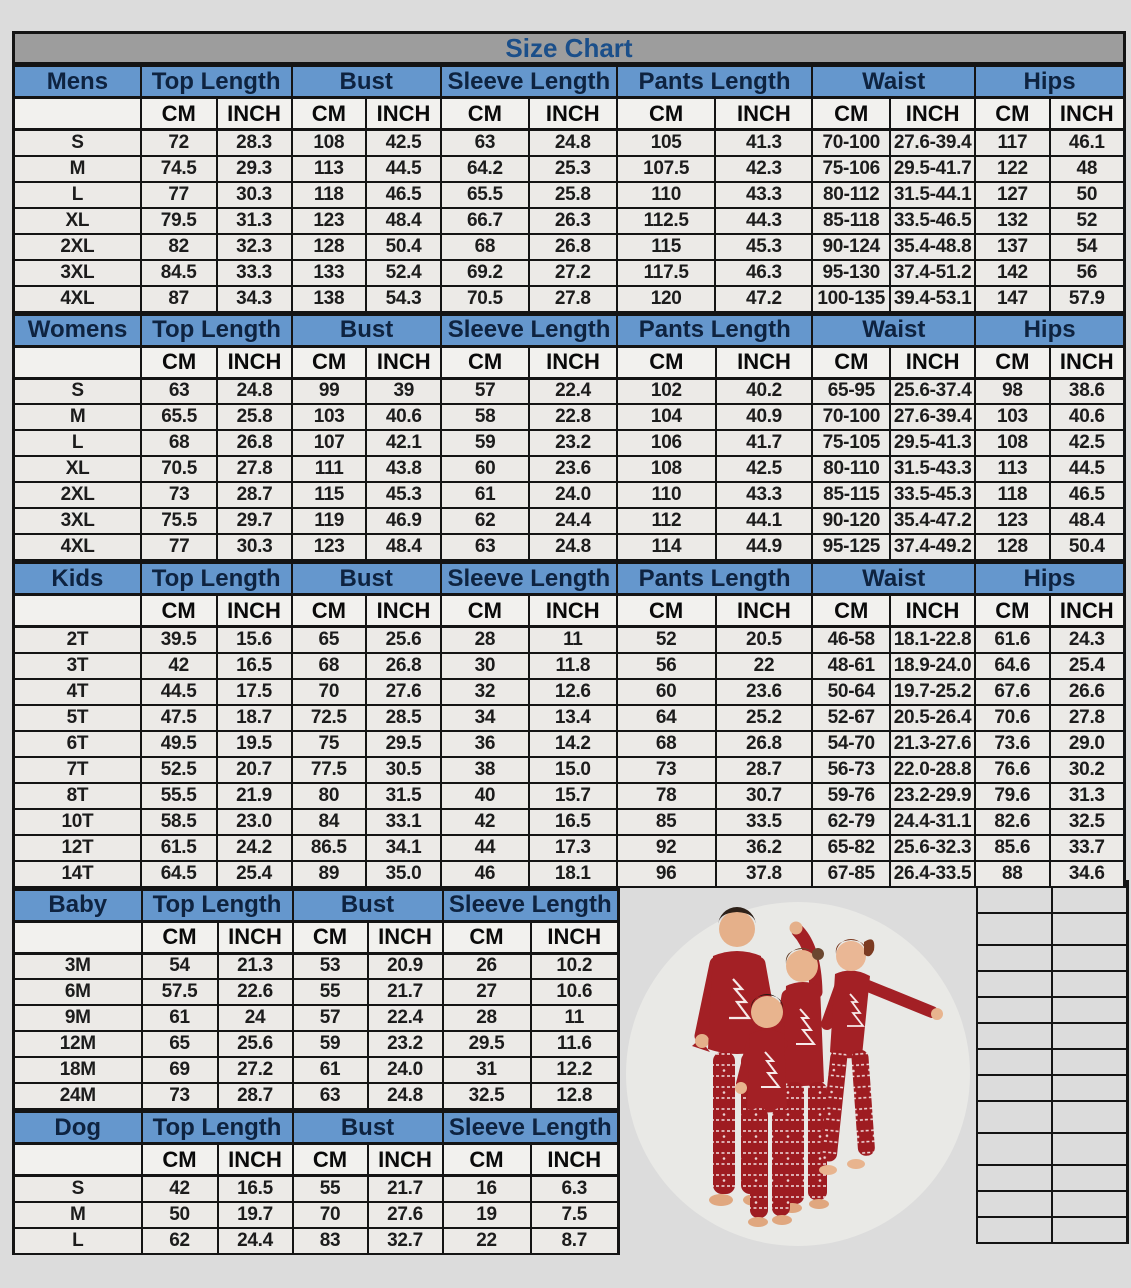  I want to click on chart-title: Size Chart, so click(569, 47).